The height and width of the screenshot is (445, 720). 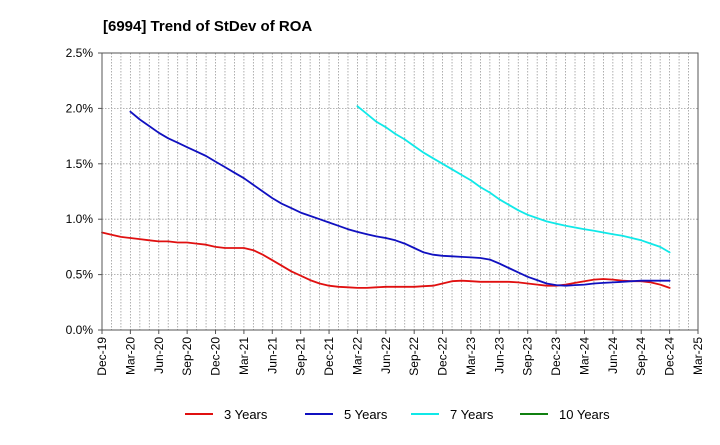 What do you see at coordinates (80, 108) in the screenshot?
I see `y-tick-label: 2.0%` at bounding box center [80, 108].